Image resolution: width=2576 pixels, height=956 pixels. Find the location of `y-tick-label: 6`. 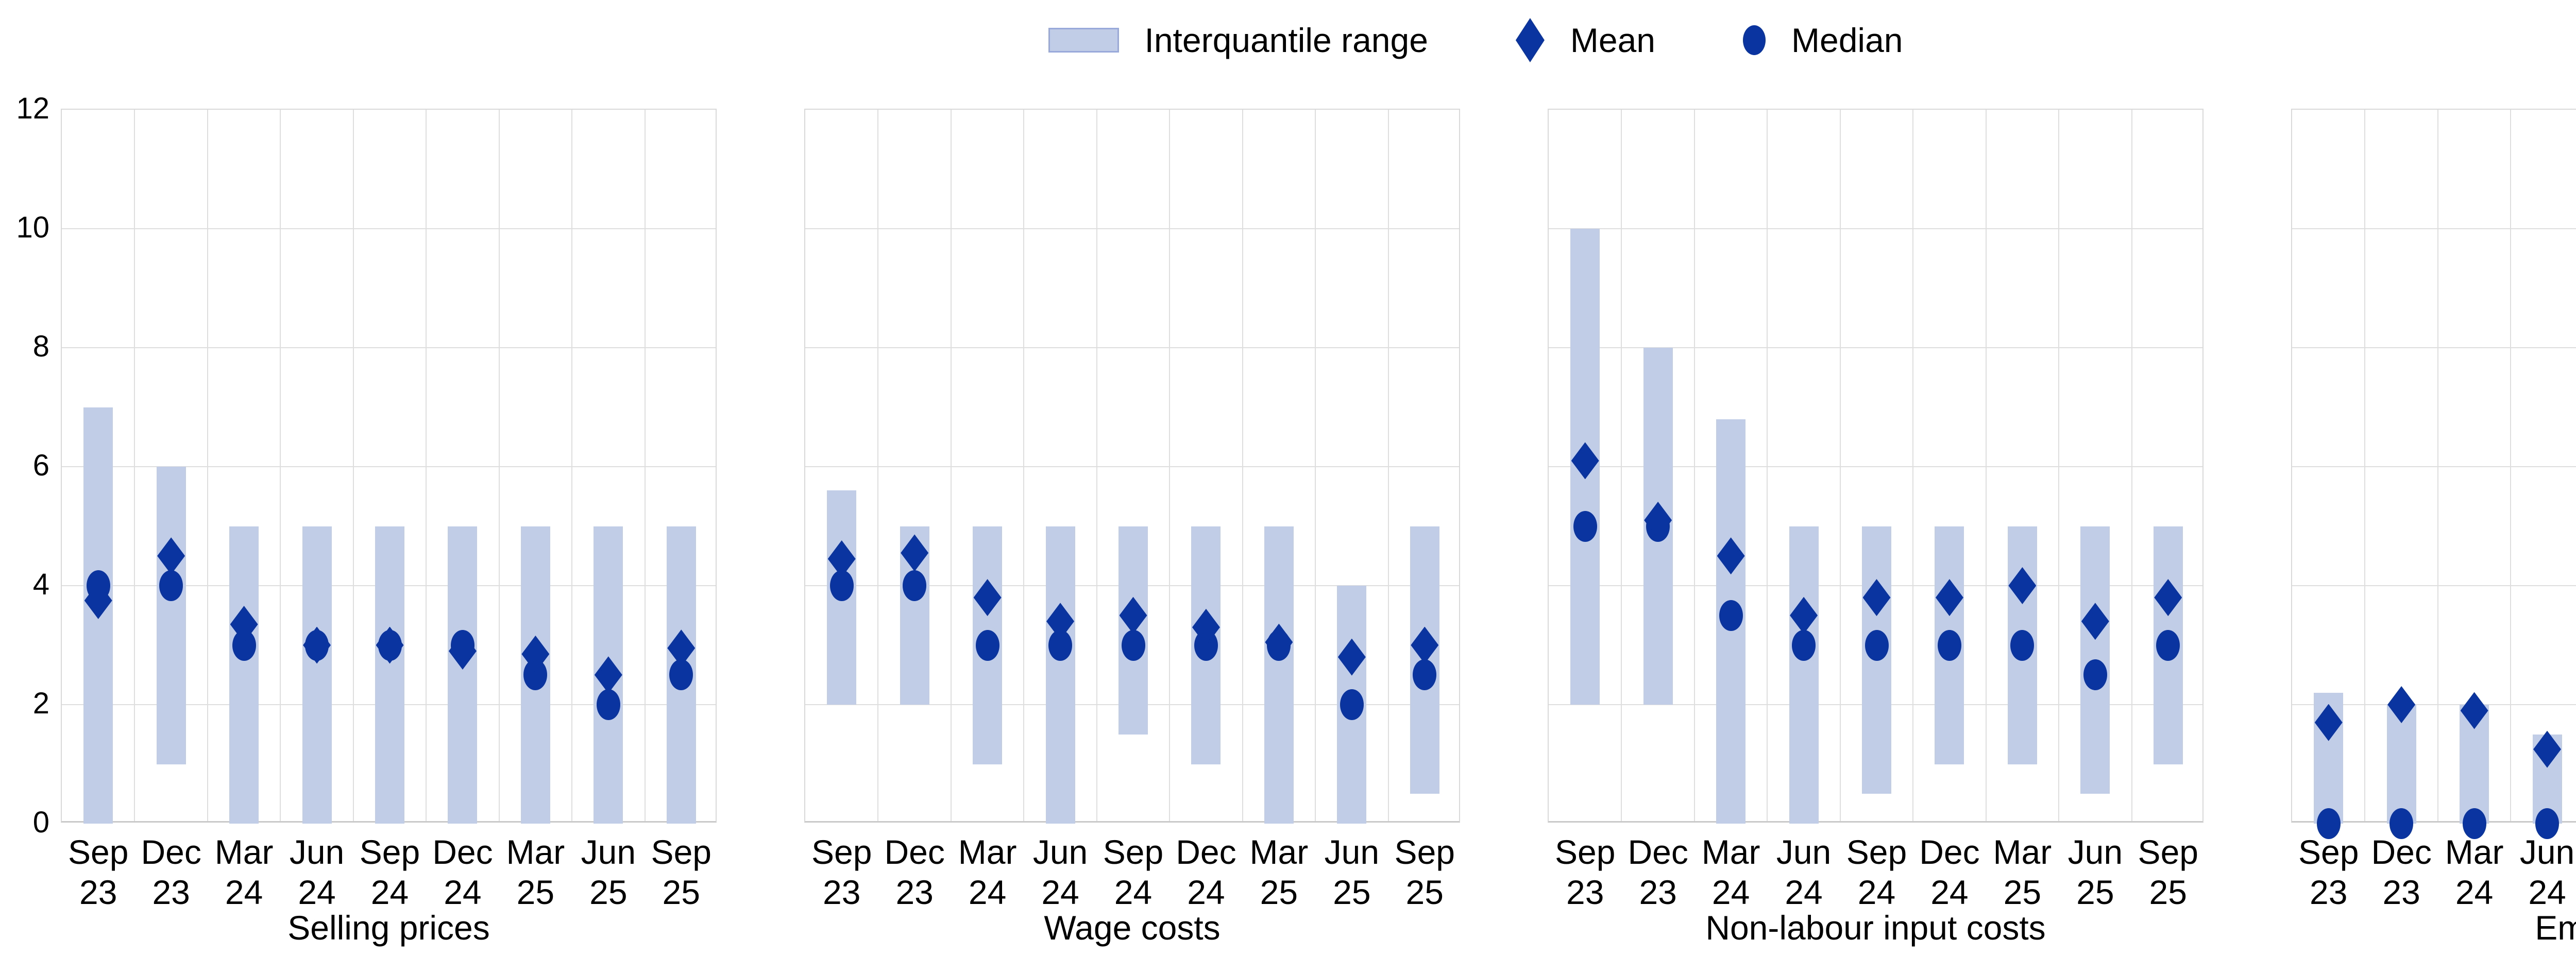

y-tick-label: 6 is located at coordinates (40, 465).